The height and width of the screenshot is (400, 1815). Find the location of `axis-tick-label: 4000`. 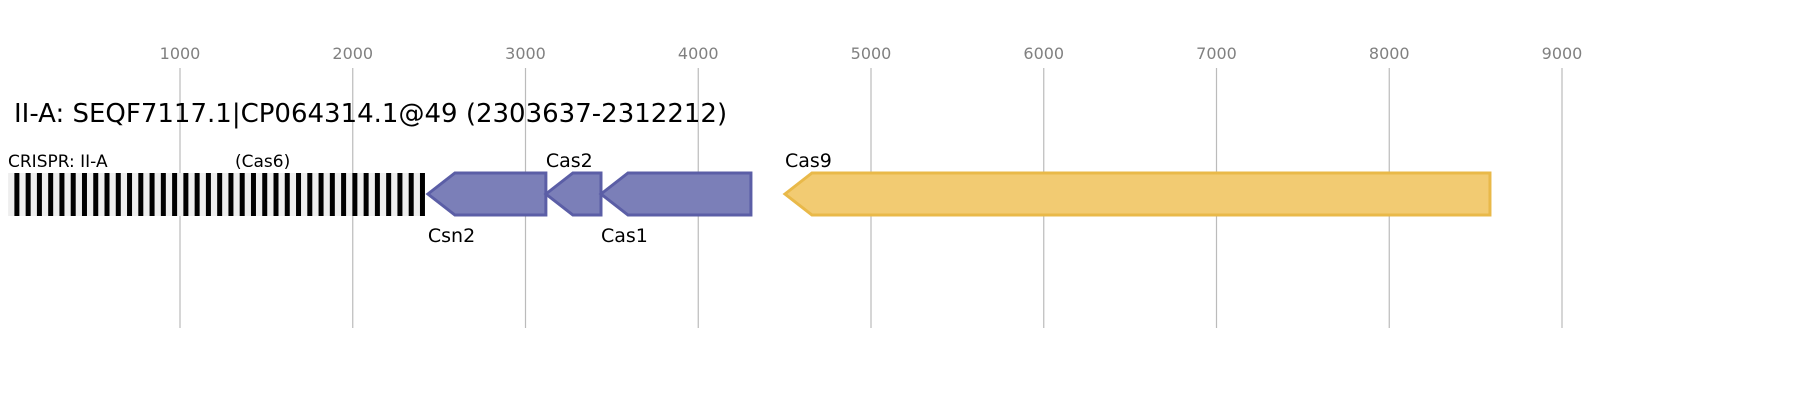

axis-tick-label: 4000 is located at coordinates (698, 53).